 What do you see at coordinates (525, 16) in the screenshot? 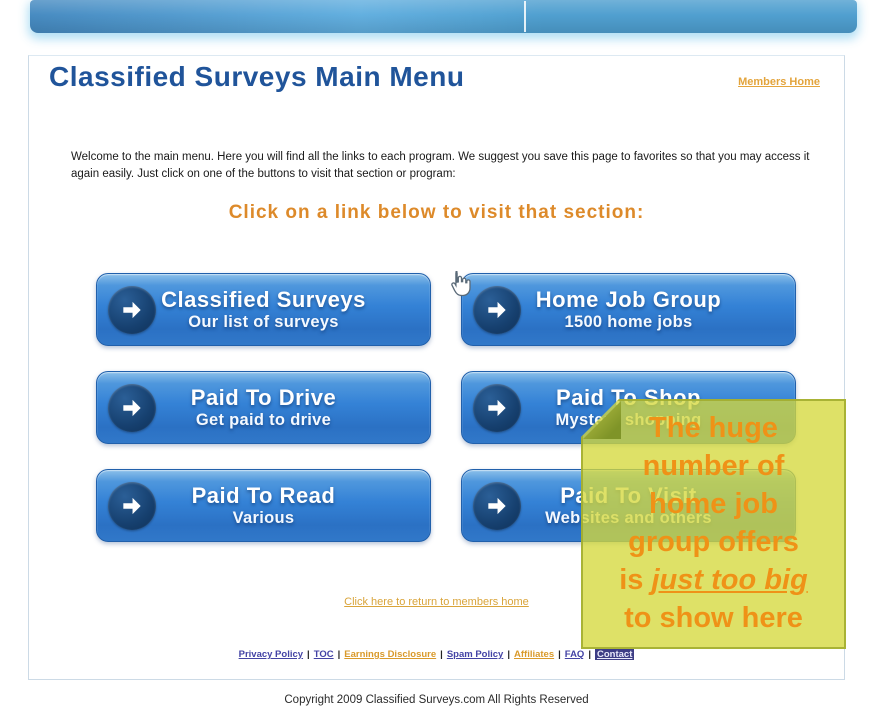
I see `topbar-divider` at bounding box center [525, 16].